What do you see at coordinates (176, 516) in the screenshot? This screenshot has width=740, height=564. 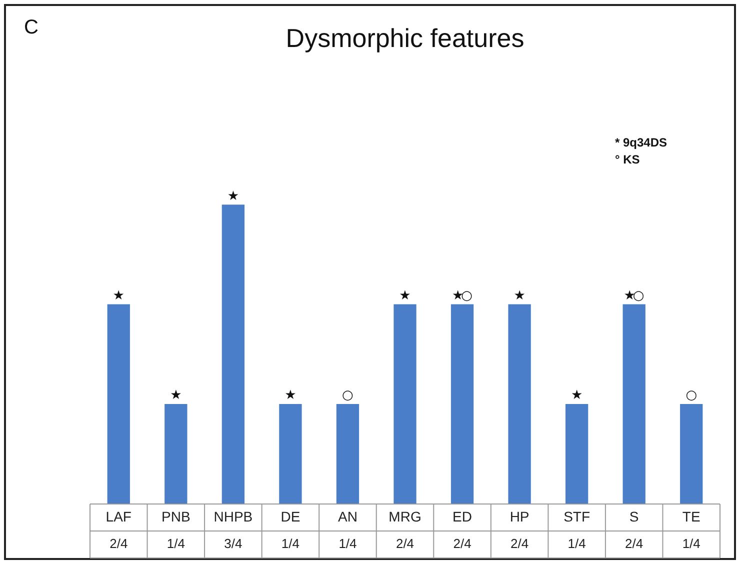 I see `x-tick-label: PNB` at bounding box center [176, 516].